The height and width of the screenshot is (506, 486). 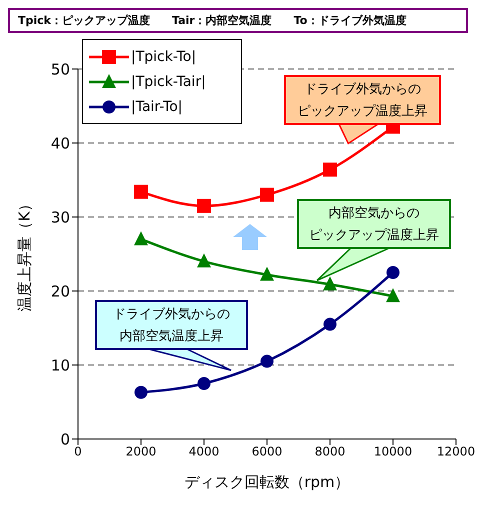 I want to click on y-tick-label: 50, so click(x=60, y=69).